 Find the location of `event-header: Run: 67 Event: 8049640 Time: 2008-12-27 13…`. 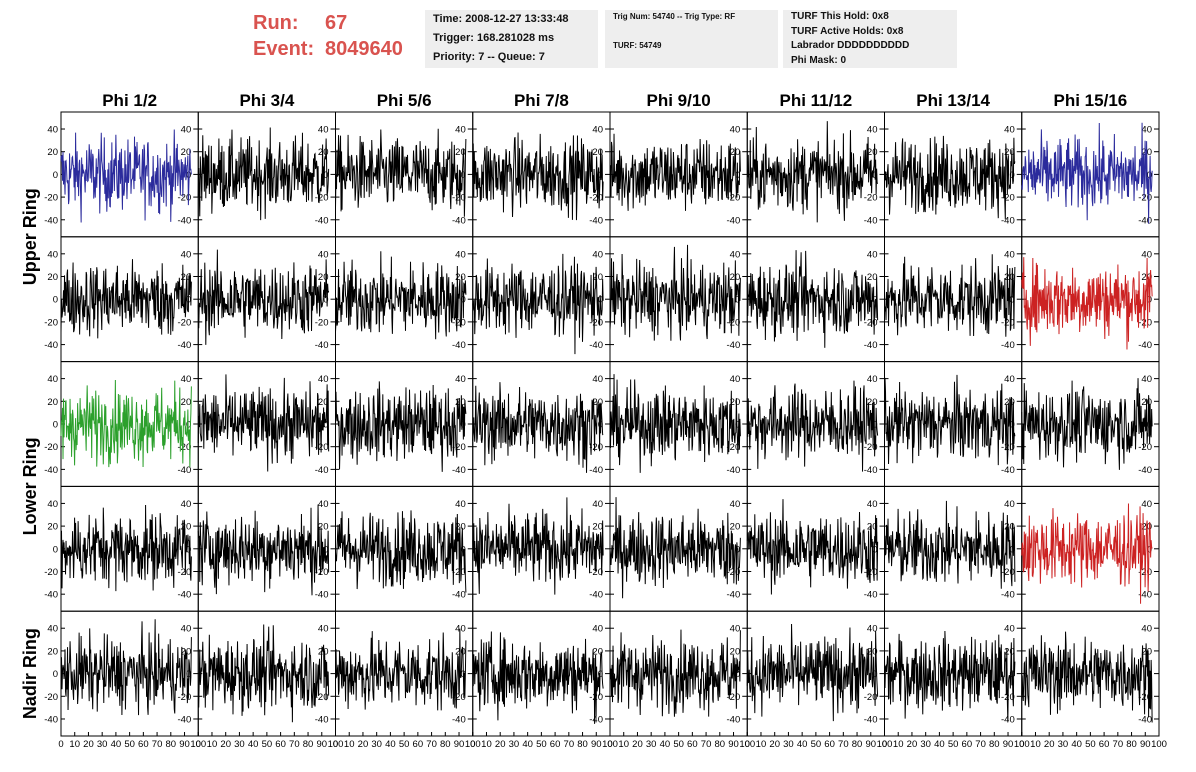

event-header: Run: 67 Event: 8049640 Time: 2008-12-27 13… is located at coordinates (598, 40).